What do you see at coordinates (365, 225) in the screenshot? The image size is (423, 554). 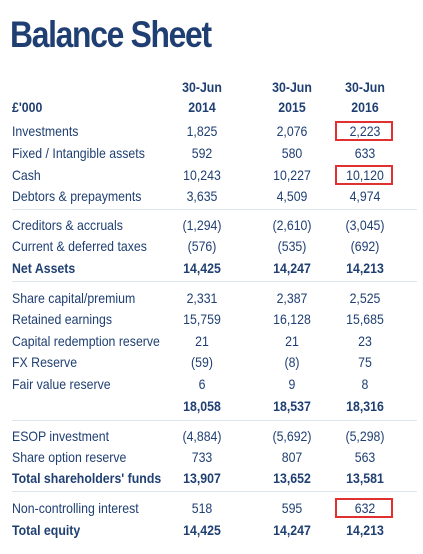 I see `cell-value: (3,045)` at bounding box center [365, 225].